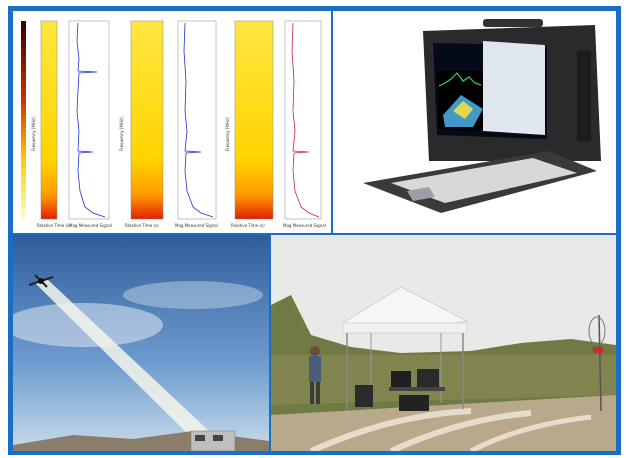 The width and height of the screenshot is (629, 458). I want to click on person, so click(315, 375).